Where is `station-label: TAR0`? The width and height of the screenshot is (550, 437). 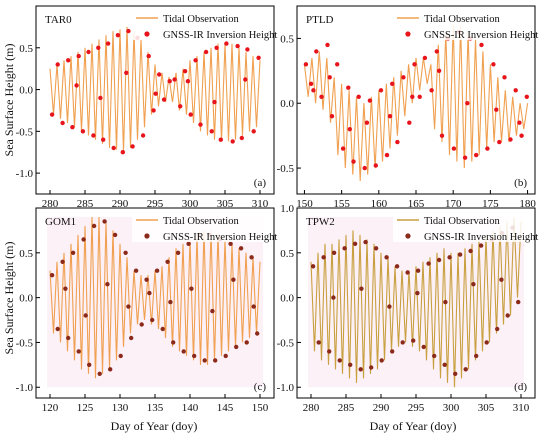
station-label: TAR0 is located at coordinates (58, 20).